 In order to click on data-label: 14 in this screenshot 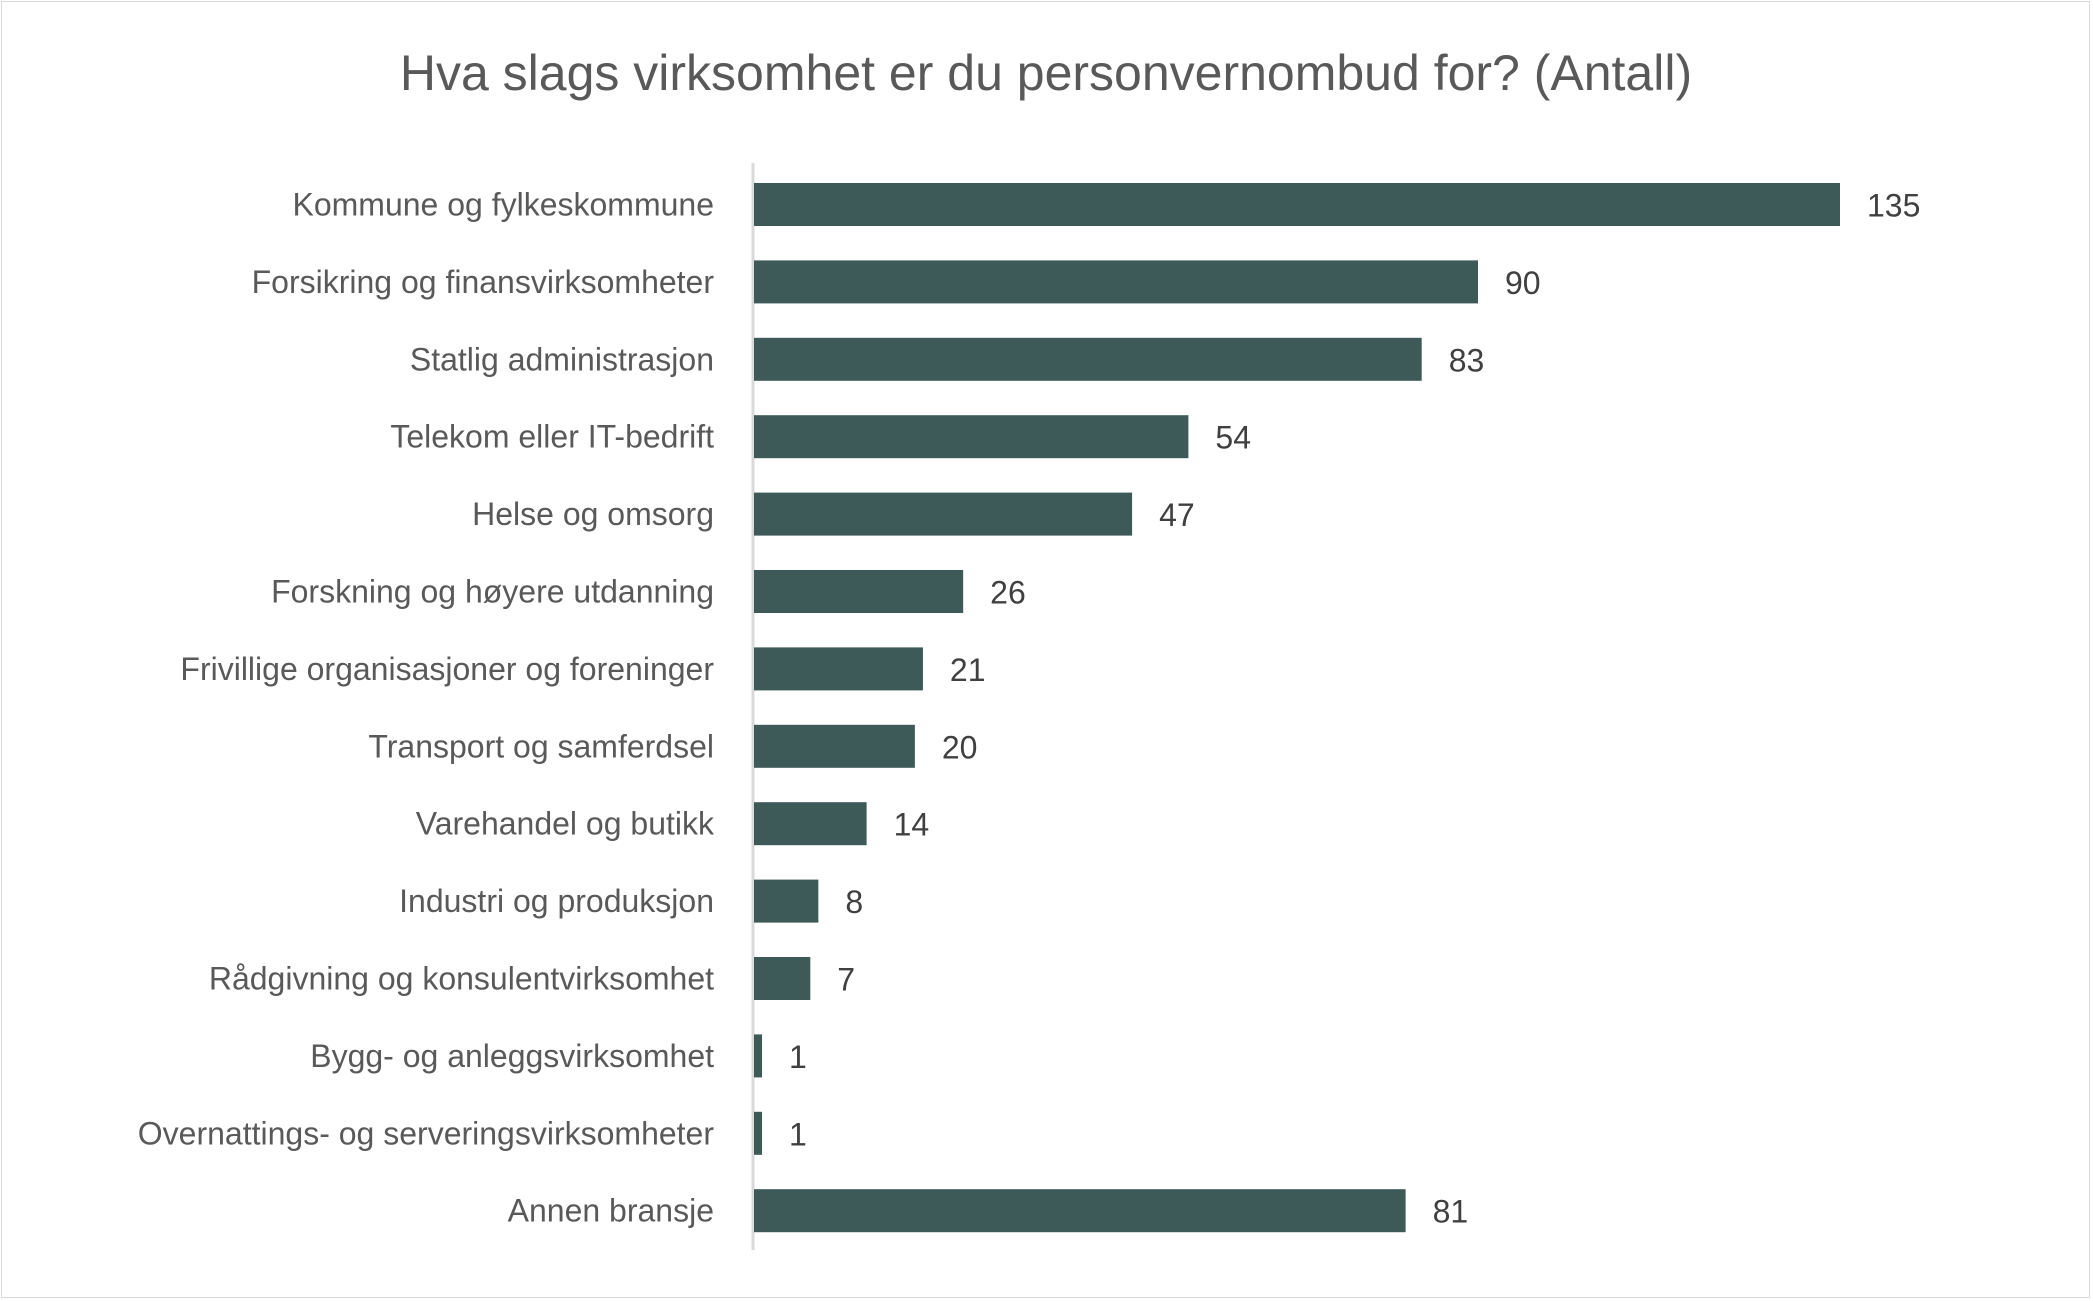, I will do `click(912, 825)`.